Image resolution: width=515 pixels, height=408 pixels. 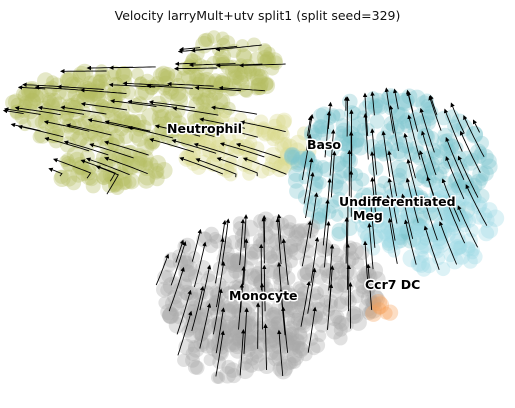 I want to click on cluster-label-undifferentiated: Undifferentiated, so click(x=397, y=201).